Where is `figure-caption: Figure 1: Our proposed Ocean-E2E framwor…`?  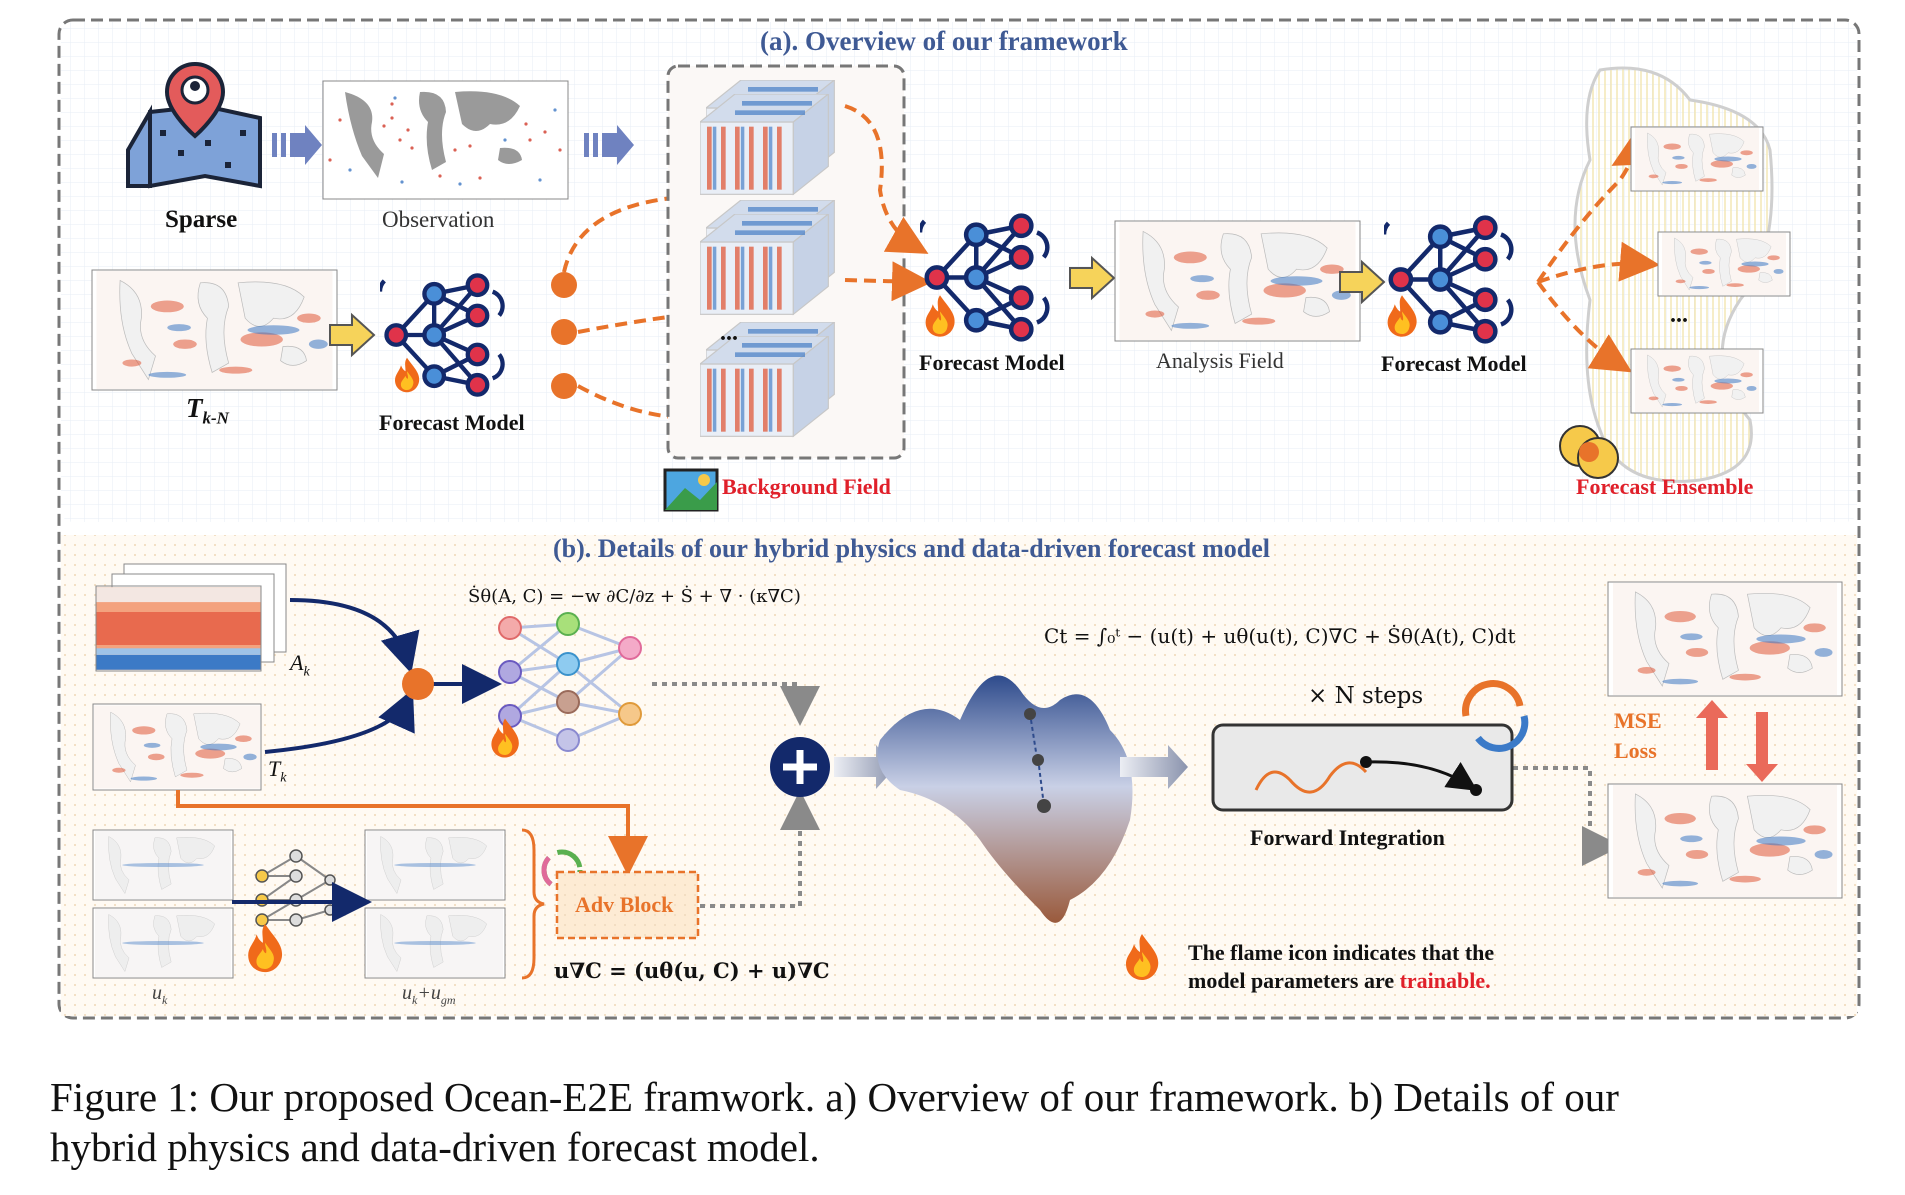 figure-caption: Figure 1: Our proposed Ocean-E2E framwor… is located at coordinates (960, 1122).